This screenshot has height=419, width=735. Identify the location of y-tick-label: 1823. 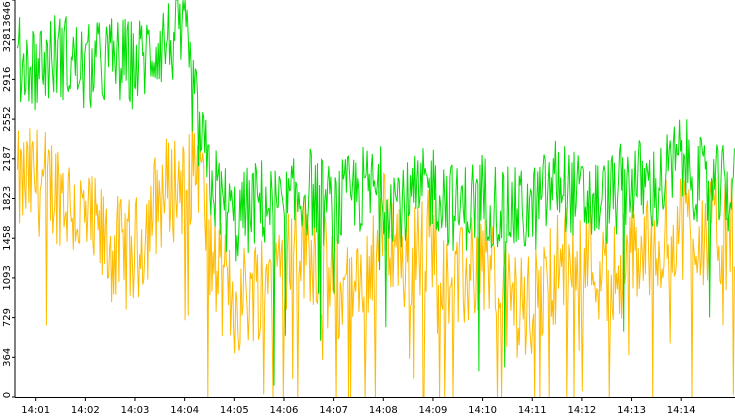
(7, 198).